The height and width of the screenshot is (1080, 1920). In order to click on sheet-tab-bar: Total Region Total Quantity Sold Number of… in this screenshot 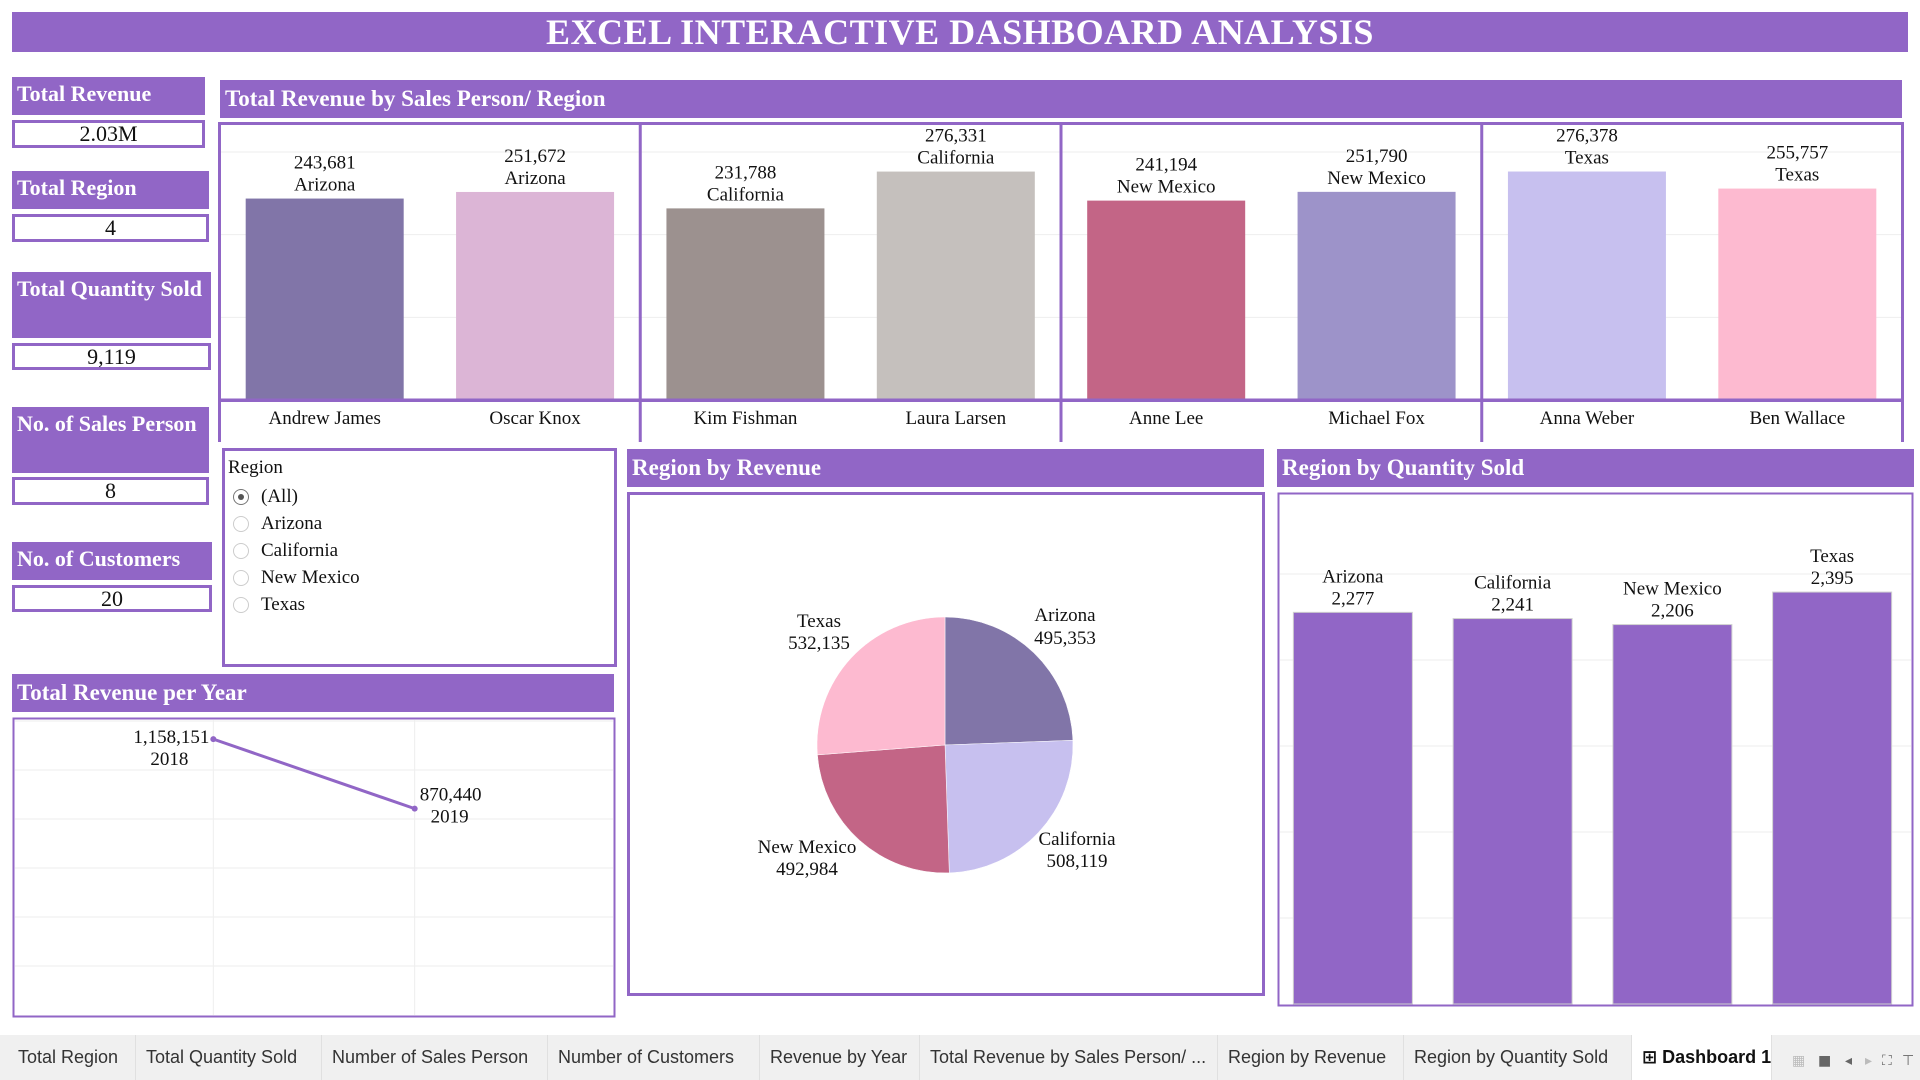, I will do `click(960, 1057)`.